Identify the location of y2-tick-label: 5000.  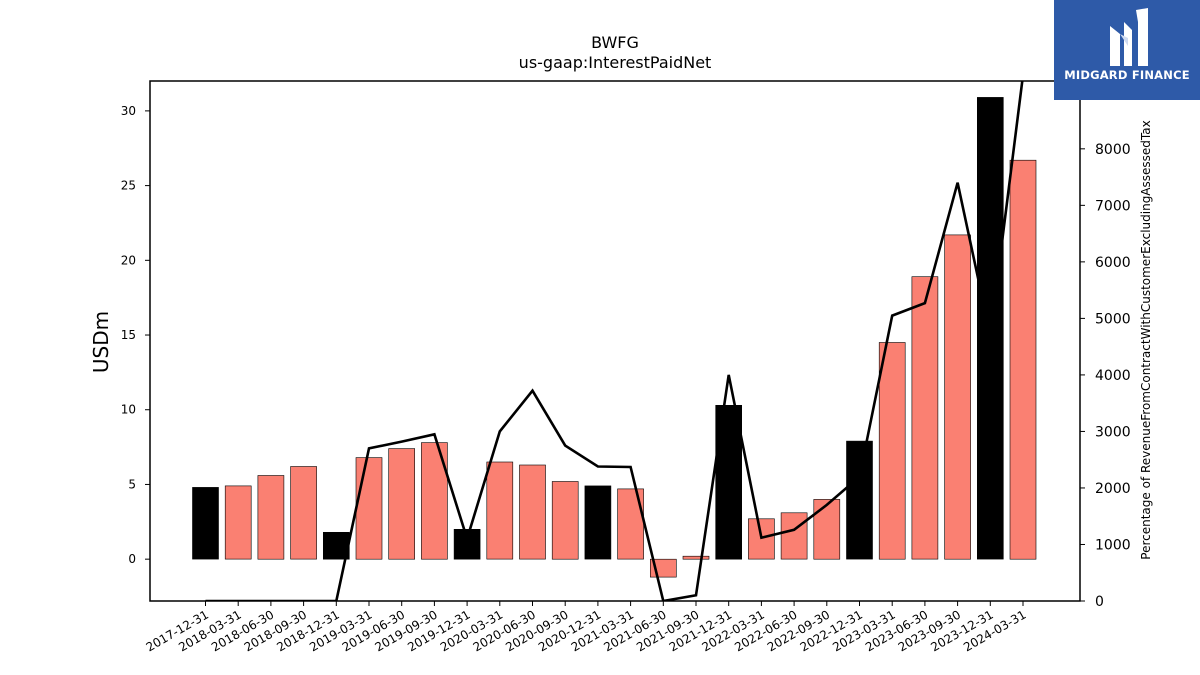
(1113, 319).